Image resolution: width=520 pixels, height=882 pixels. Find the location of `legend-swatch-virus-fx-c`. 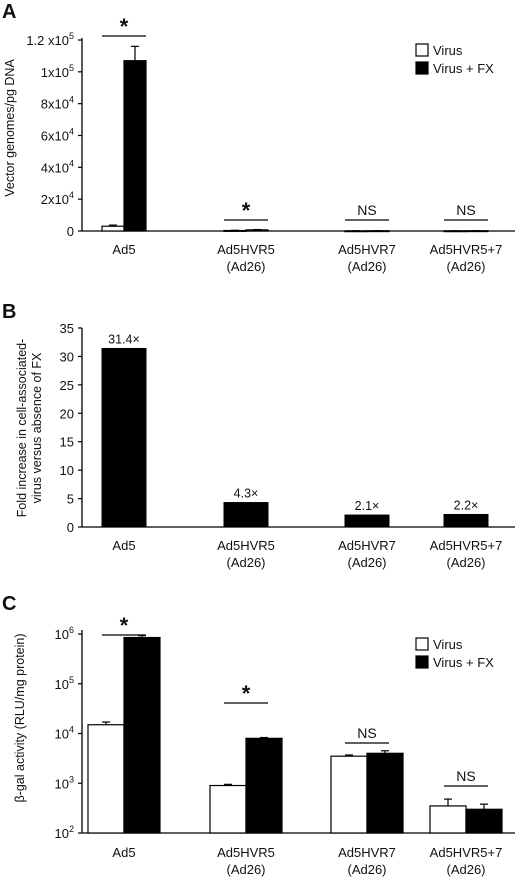

legend-swatch-virus-fx-c is located at coordinates (422, 662).